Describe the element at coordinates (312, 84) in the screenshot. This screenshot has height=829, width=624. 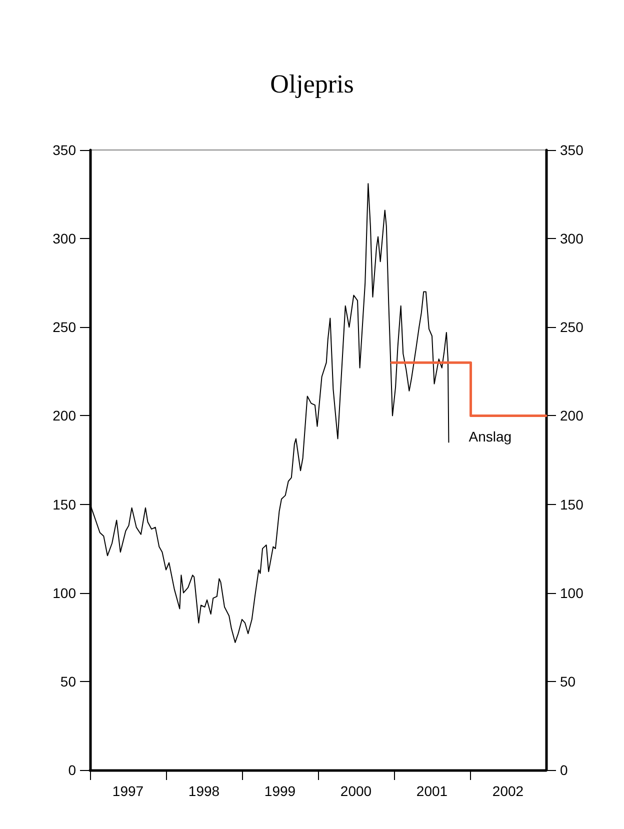
I see `chart-title: Oljepris` at that location.